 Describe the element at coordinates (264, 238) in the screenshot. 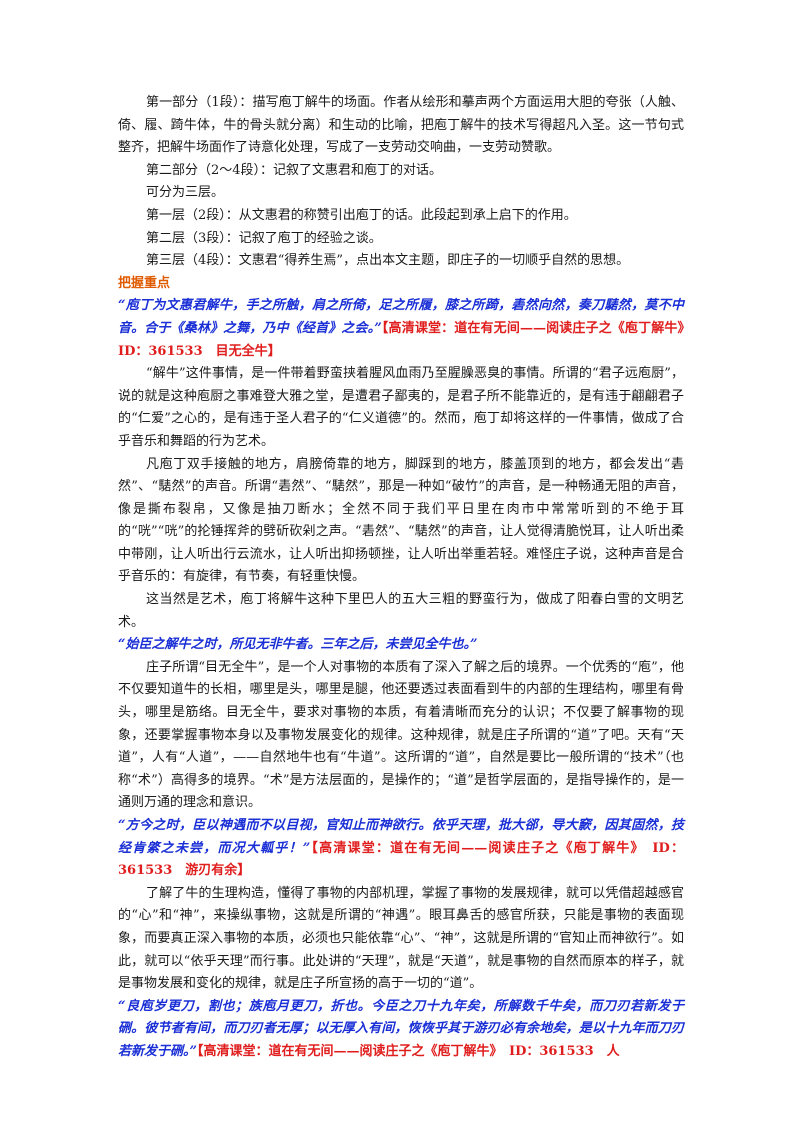

I see `summary-layer2: 第二层（3段）：记叙了庖丁的经验之谈。` at that location.